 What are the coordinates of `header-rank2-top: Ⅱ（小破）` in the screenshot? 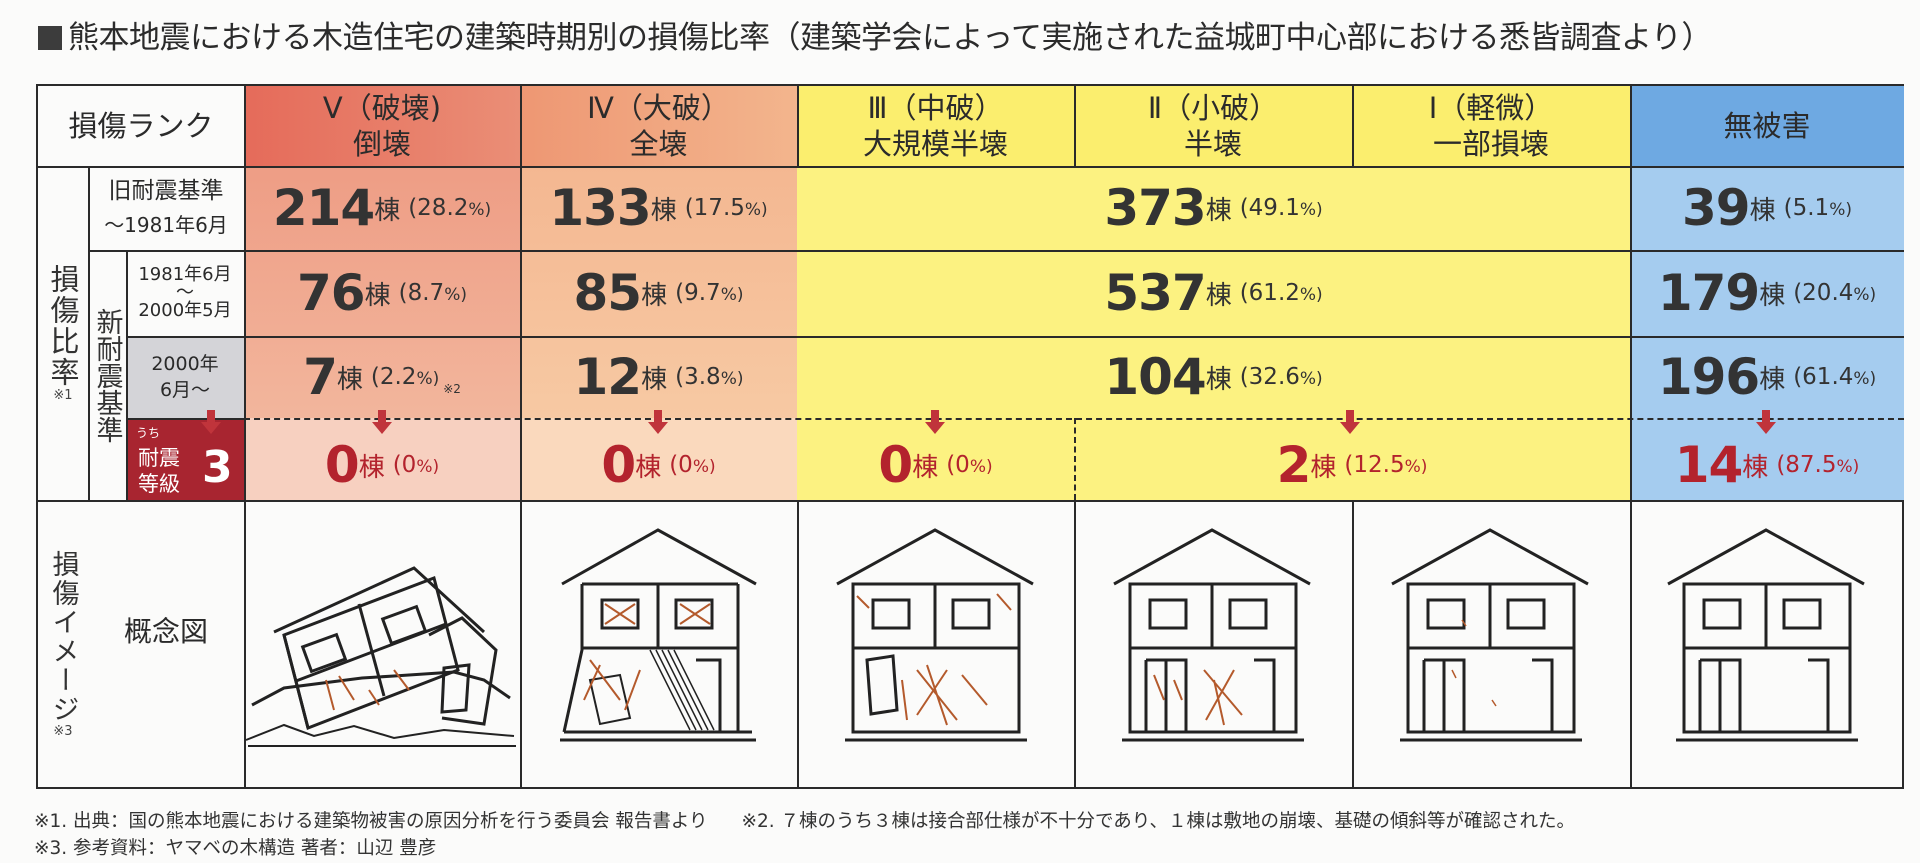 It's located at (1213, 108).